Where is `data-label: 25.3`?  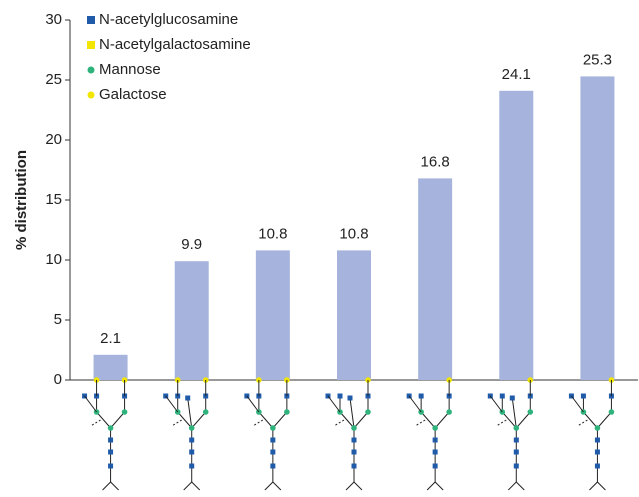 data-label: 25.3 is located at coordinates (597, 59).